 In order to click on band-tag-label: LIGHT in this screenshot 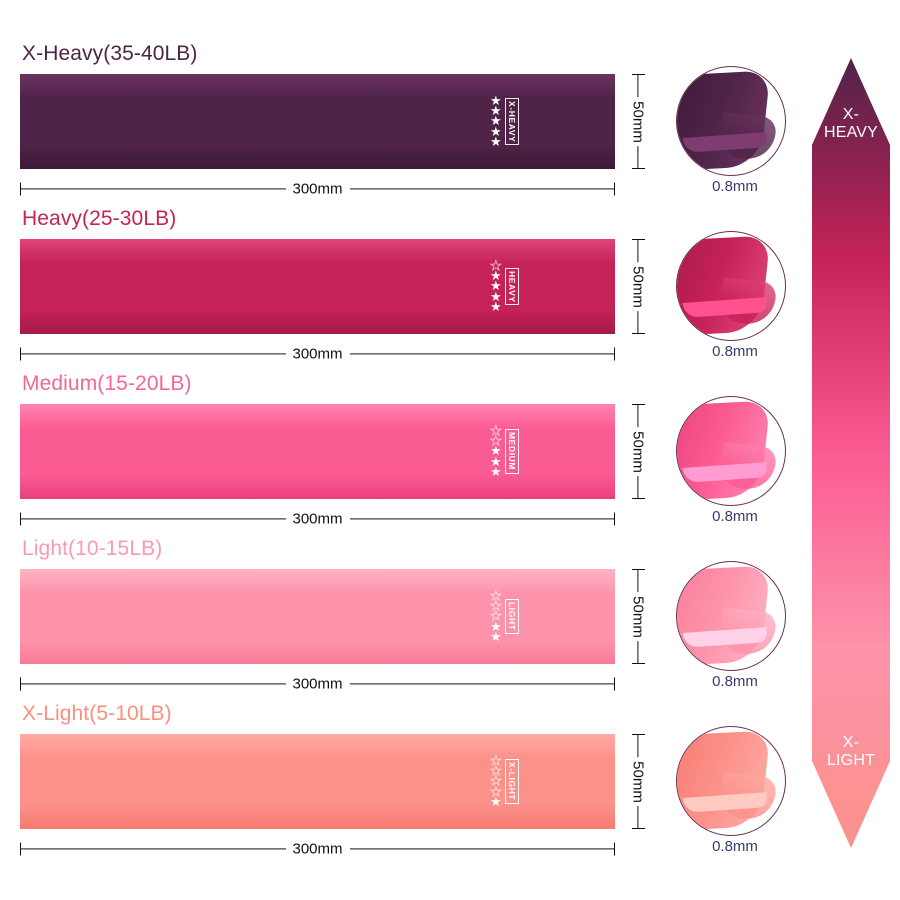, I will do `click(512, 616)`.